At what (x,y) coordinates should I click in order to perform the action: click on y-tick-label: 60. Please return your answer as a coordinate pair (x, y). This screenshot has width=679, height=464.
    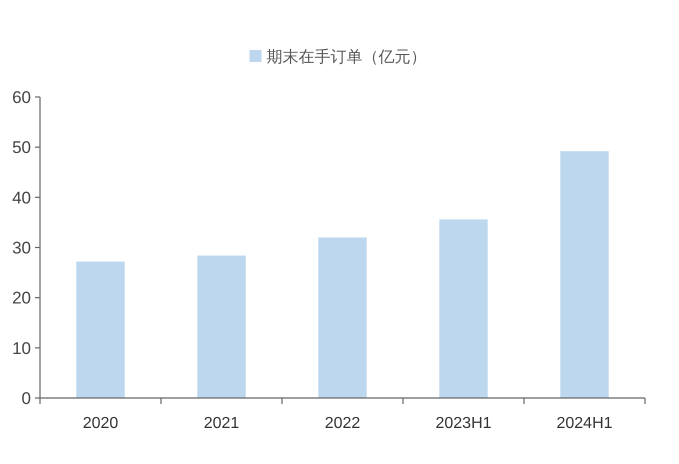
    Looking at the image, I should click on (21, 97).